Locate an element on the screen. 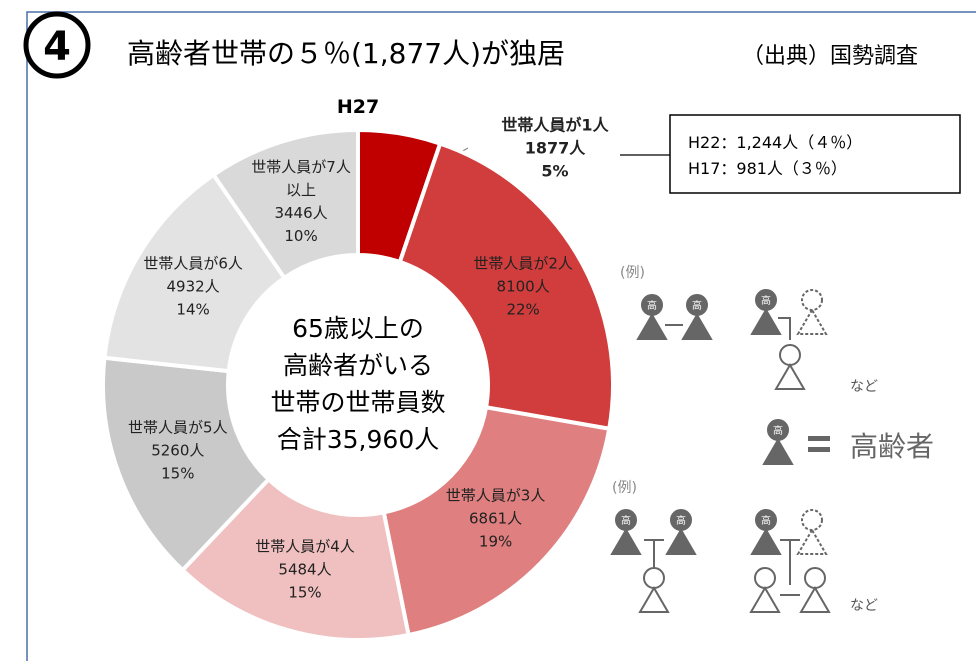 The height and width of the screenshot is (661, 976). slice-label: 世帯人員が4人 5484人 15% is located at coordinates (305, 569).